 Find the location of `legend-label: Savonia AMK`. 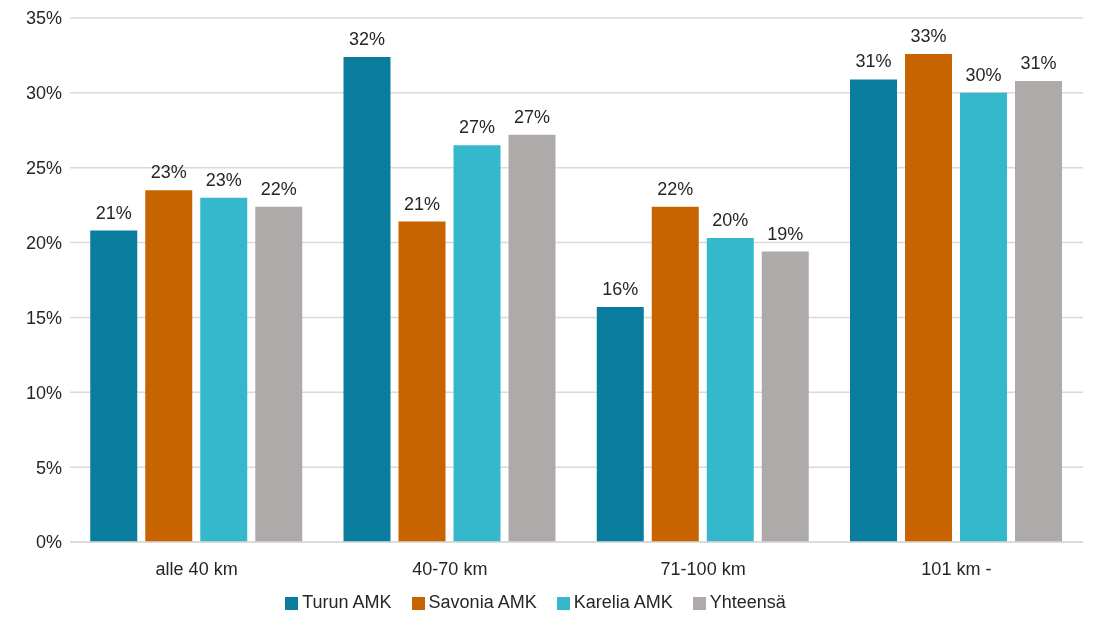

legend-label: Savonia AMK is located at coordinates (482, 602).